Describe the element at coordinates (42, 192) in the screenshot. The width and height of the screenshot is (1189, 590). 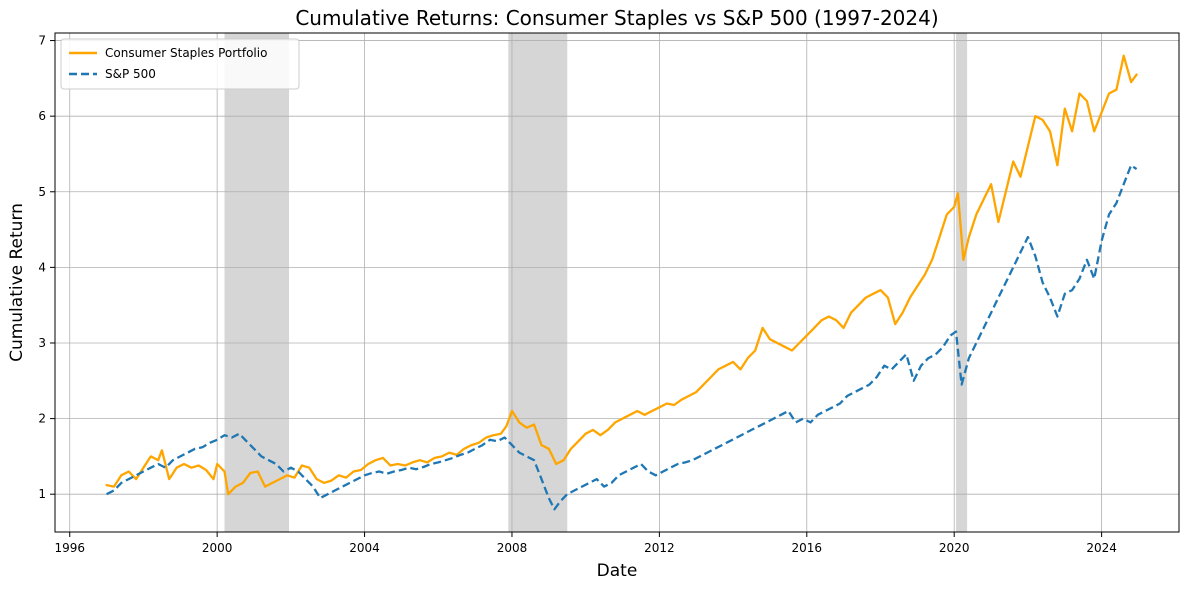
I see `y-tick-label: 5` at that location.